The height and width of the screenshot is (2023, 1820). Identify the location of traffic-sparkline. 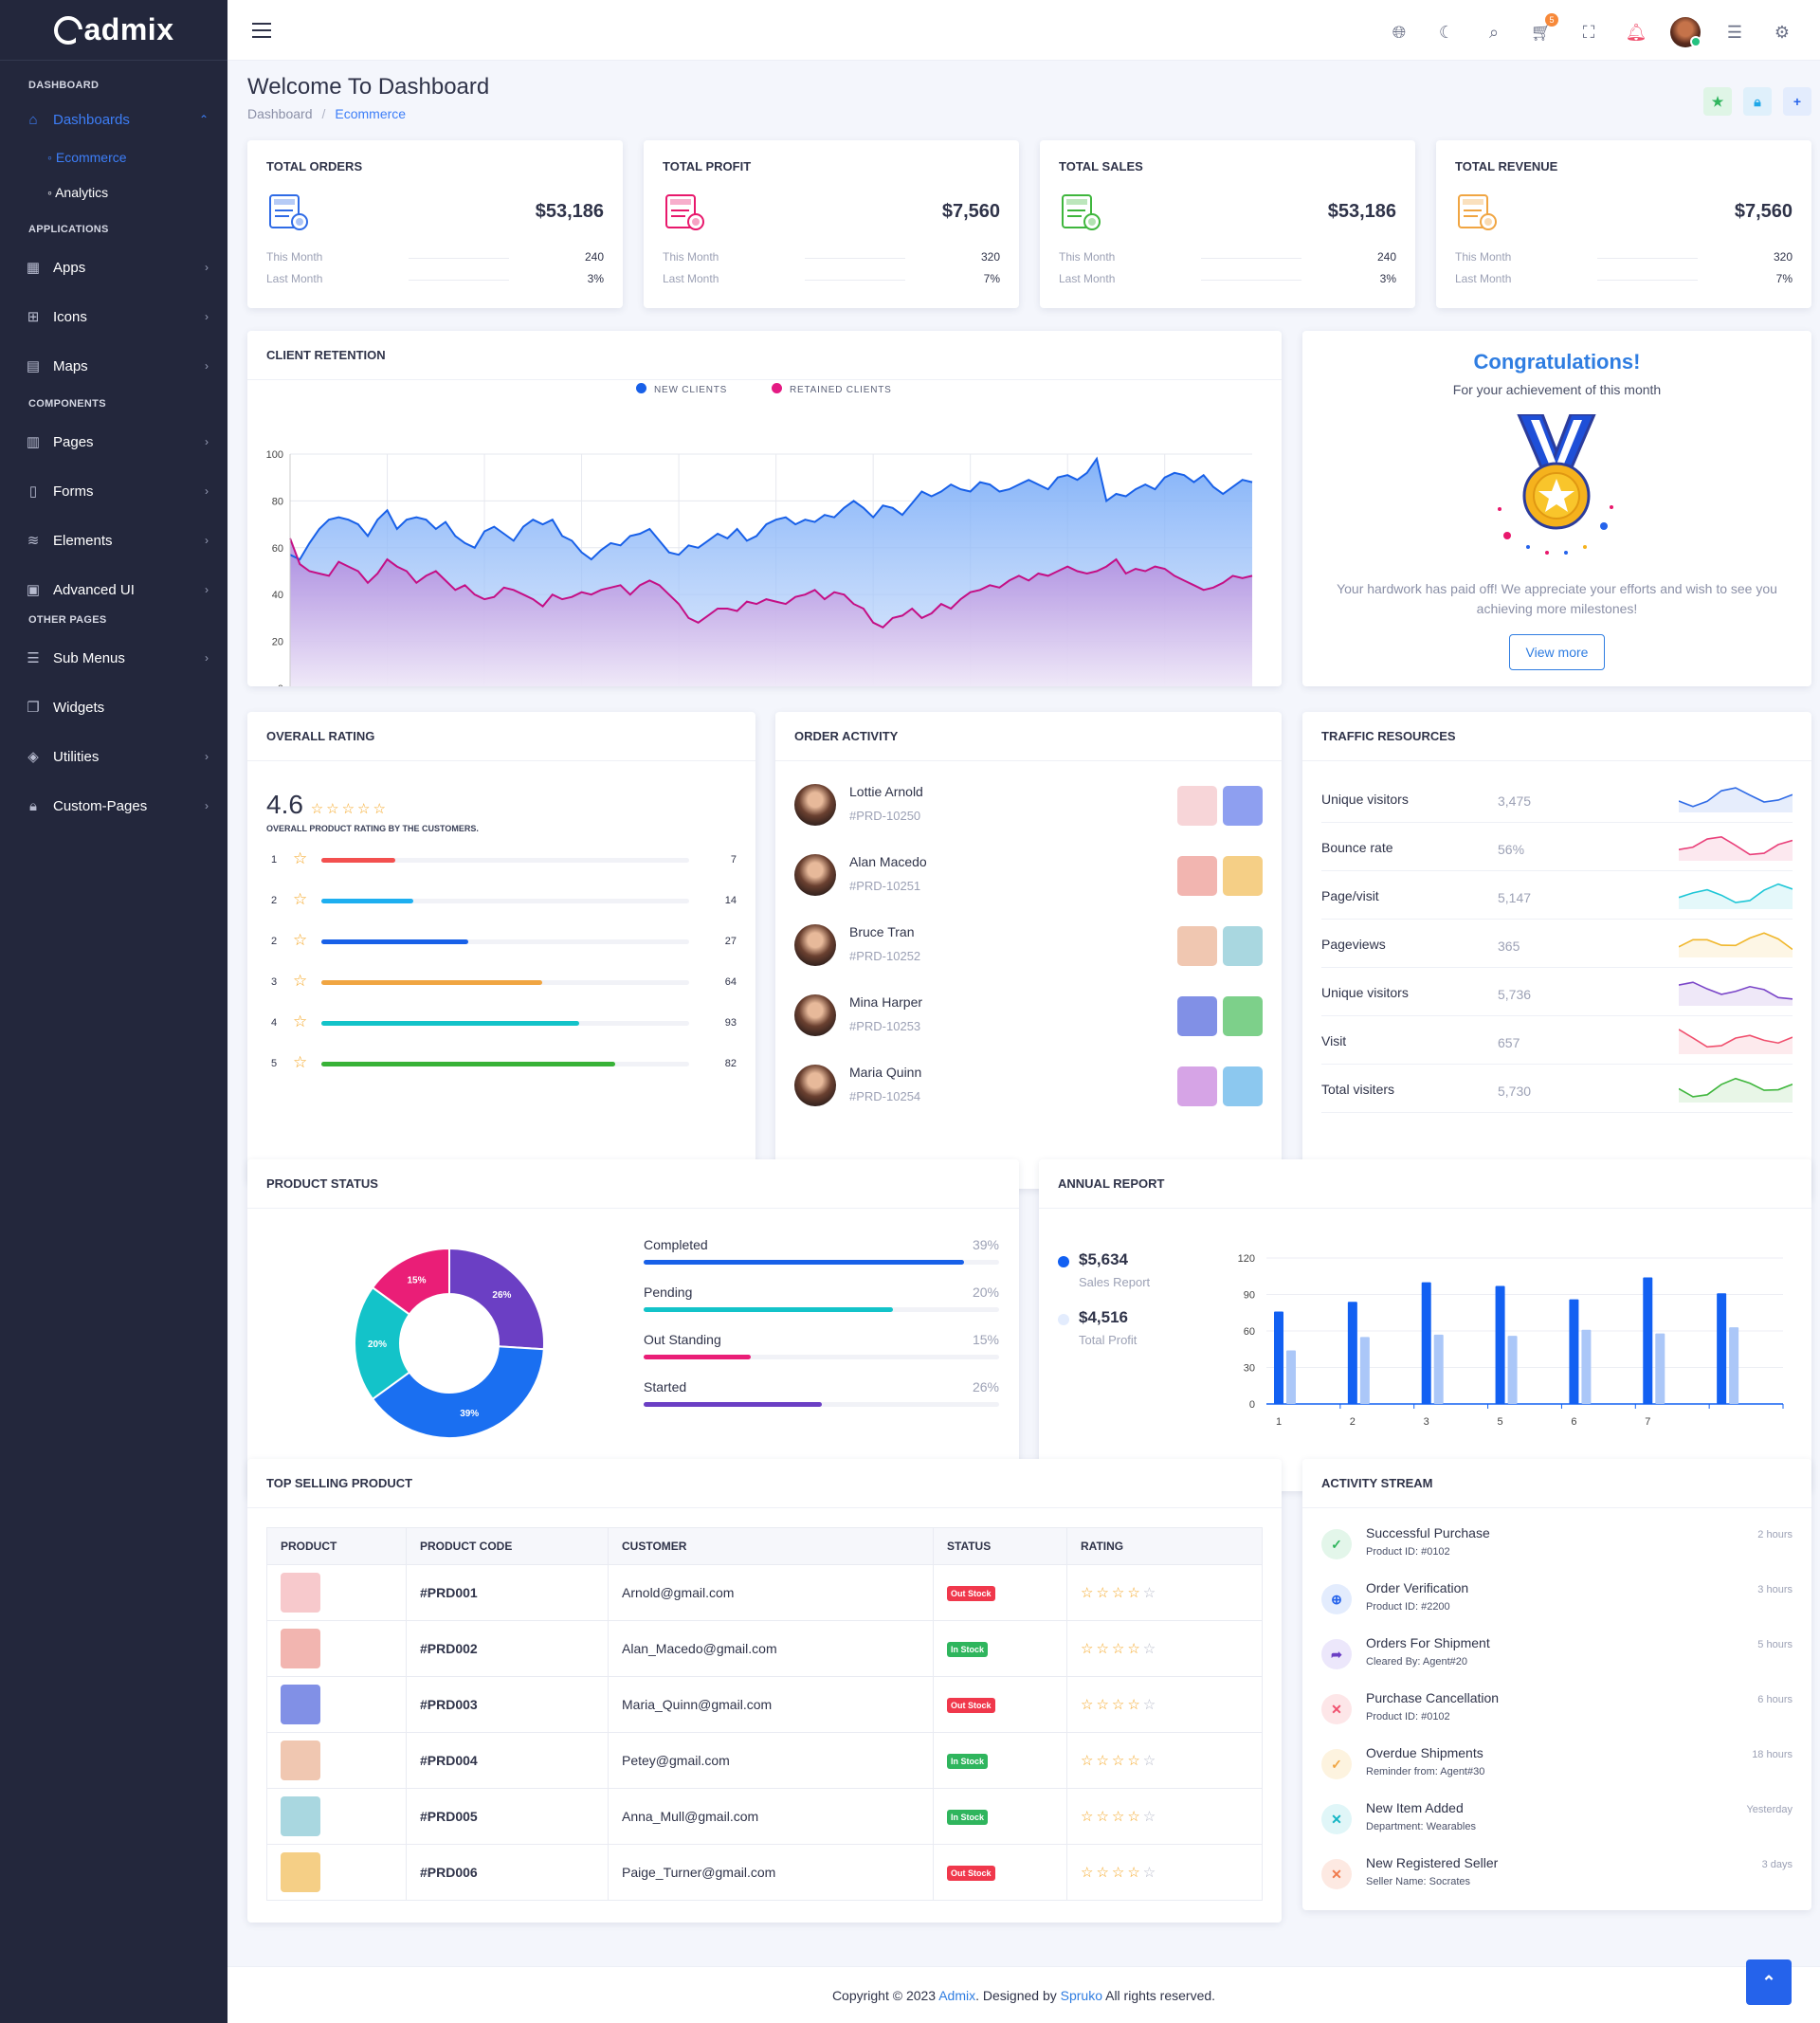
(1736, 848).